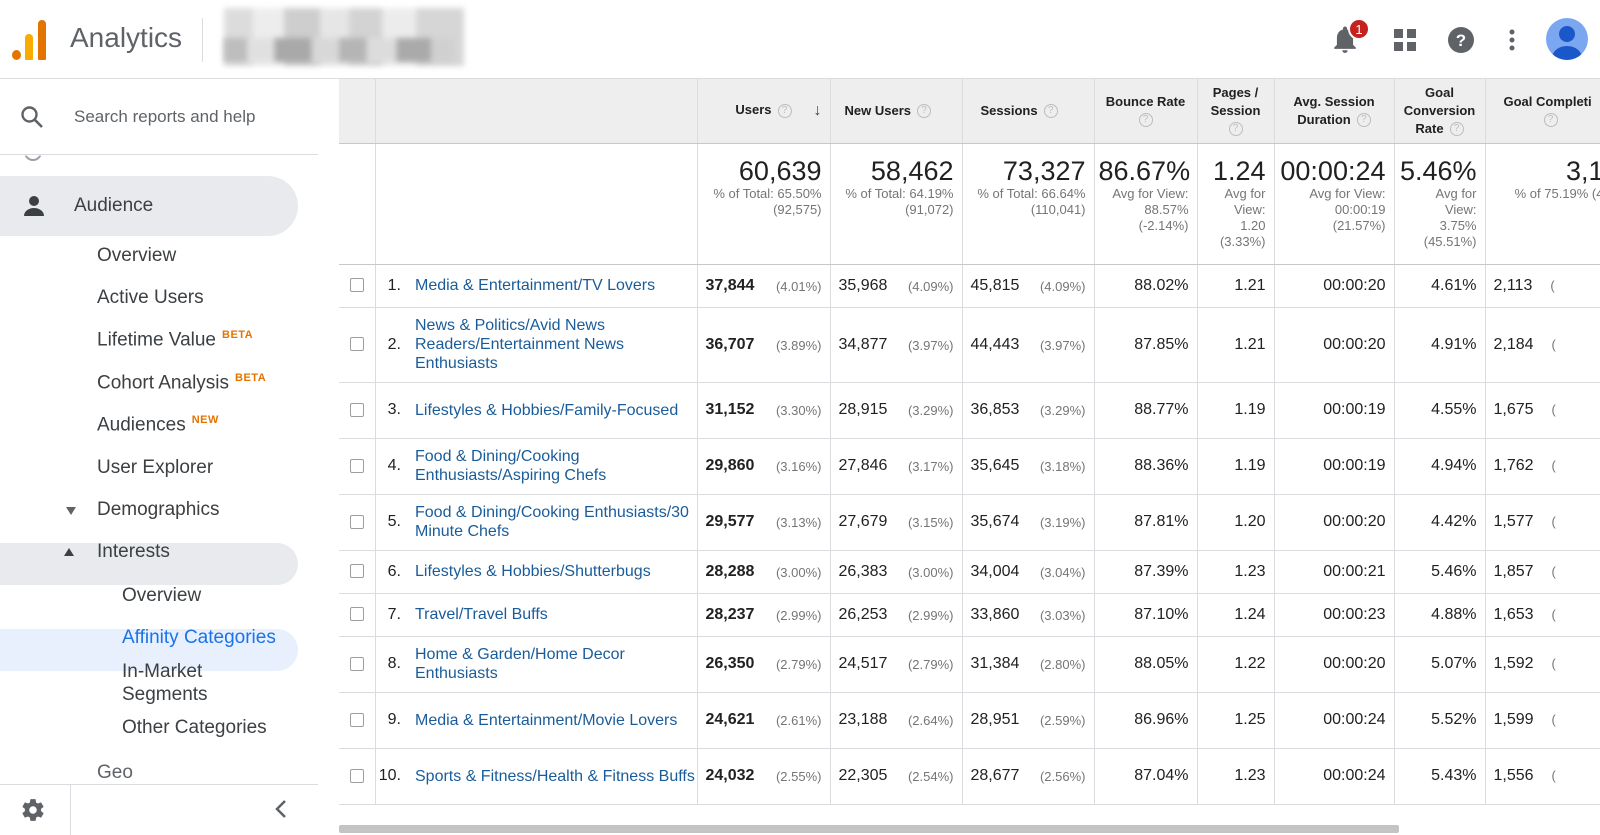 This screenshot has width=1600, height=835. Describe the element at coordinates (763, 111) in the screenshot. I see `header-users: Users?↓` at that location.